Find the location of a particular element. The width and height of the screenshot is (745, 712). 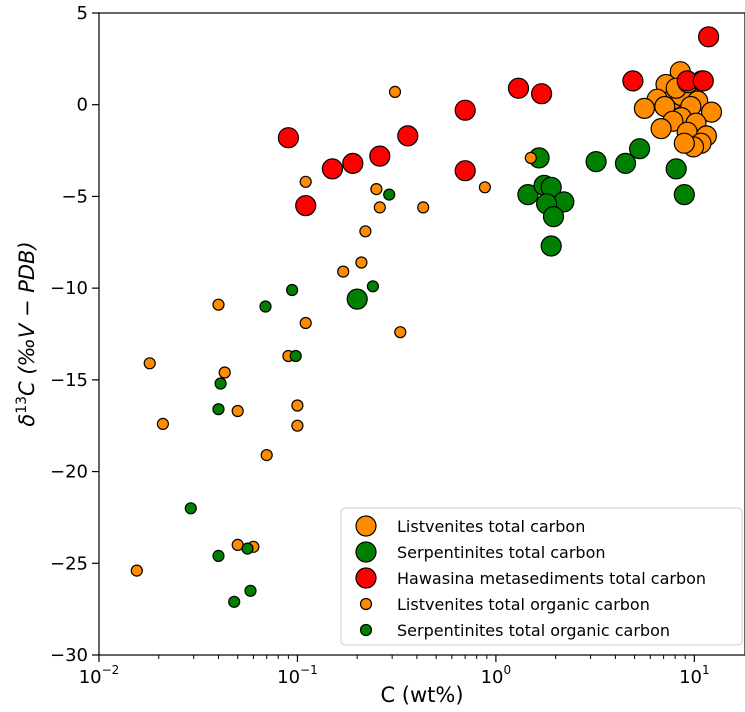

y-tick-label-7: −30 is located at coordinates (69, 655).